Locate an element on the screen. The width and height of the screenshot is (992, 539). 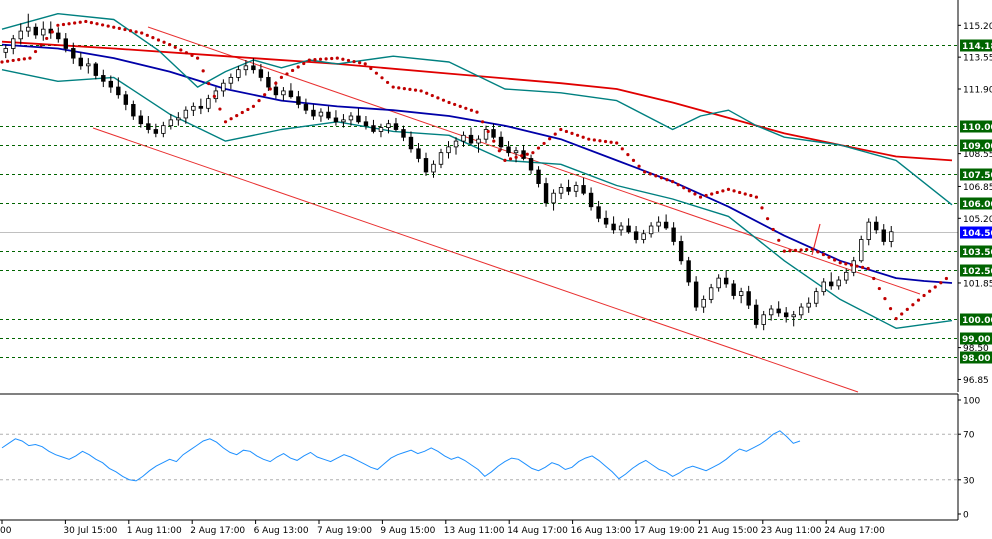
time-tick-label: 2 Aug 17:00 is located at coordinates (217, 531).